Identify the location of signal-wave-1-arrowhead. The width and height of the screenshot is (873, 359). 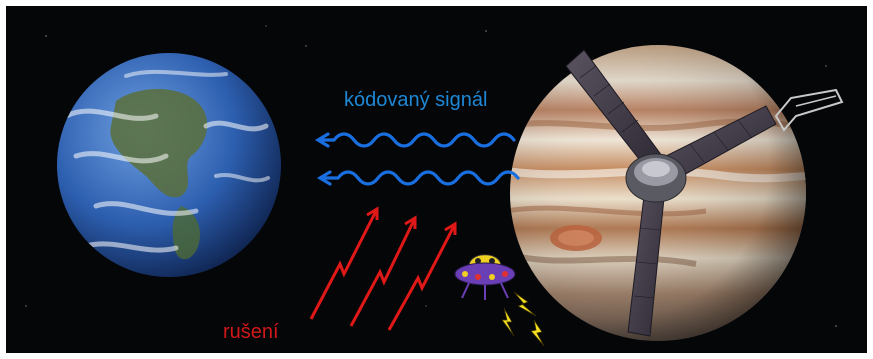
(322, 140).